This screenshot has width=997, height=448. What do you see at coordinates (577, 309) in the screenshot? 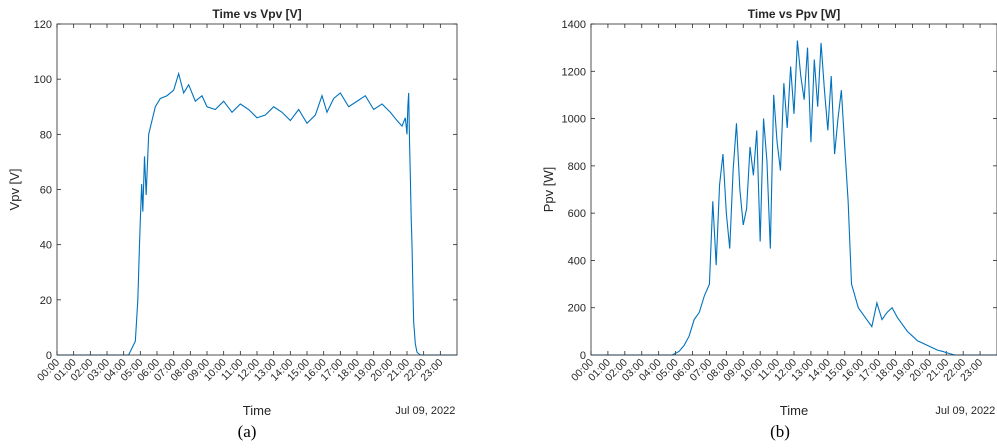
I see `y-tick-label: 200` at bounding box center [577, 309].